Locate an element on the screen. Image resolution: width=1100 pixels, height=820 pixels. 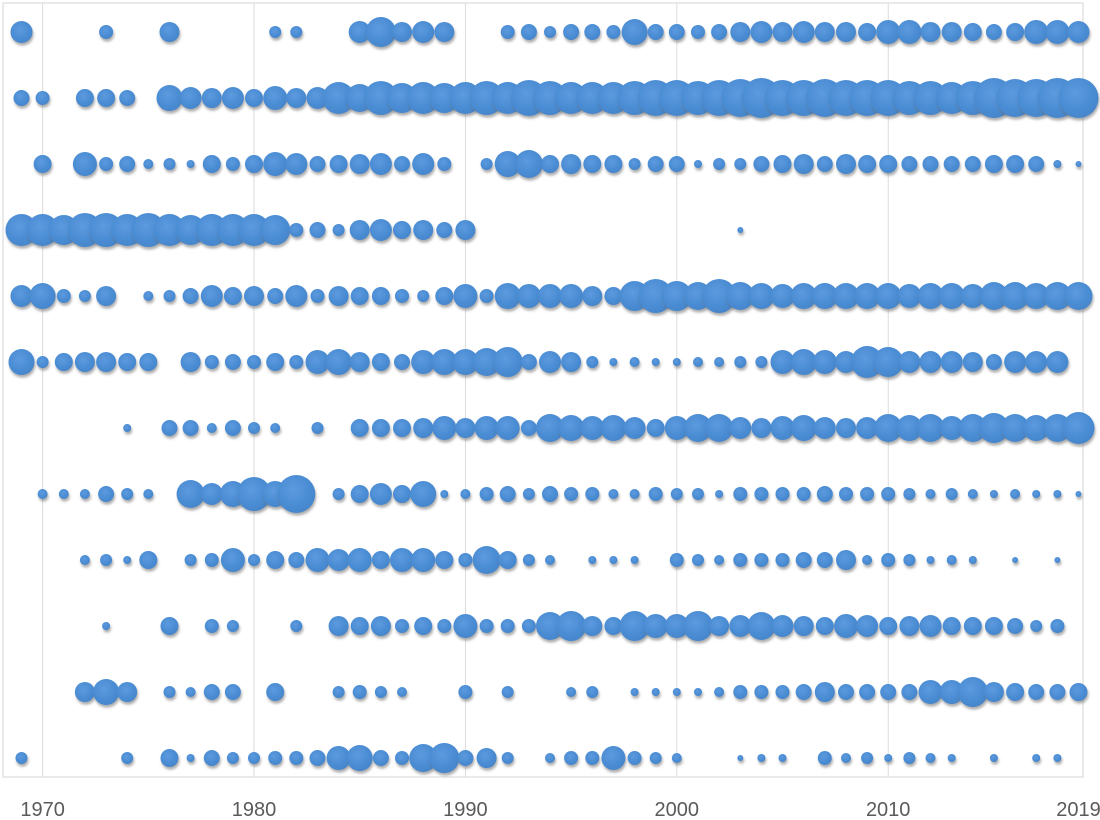
x-axis-tick-label-1990: 1990 is located at coordinates (465, 809).